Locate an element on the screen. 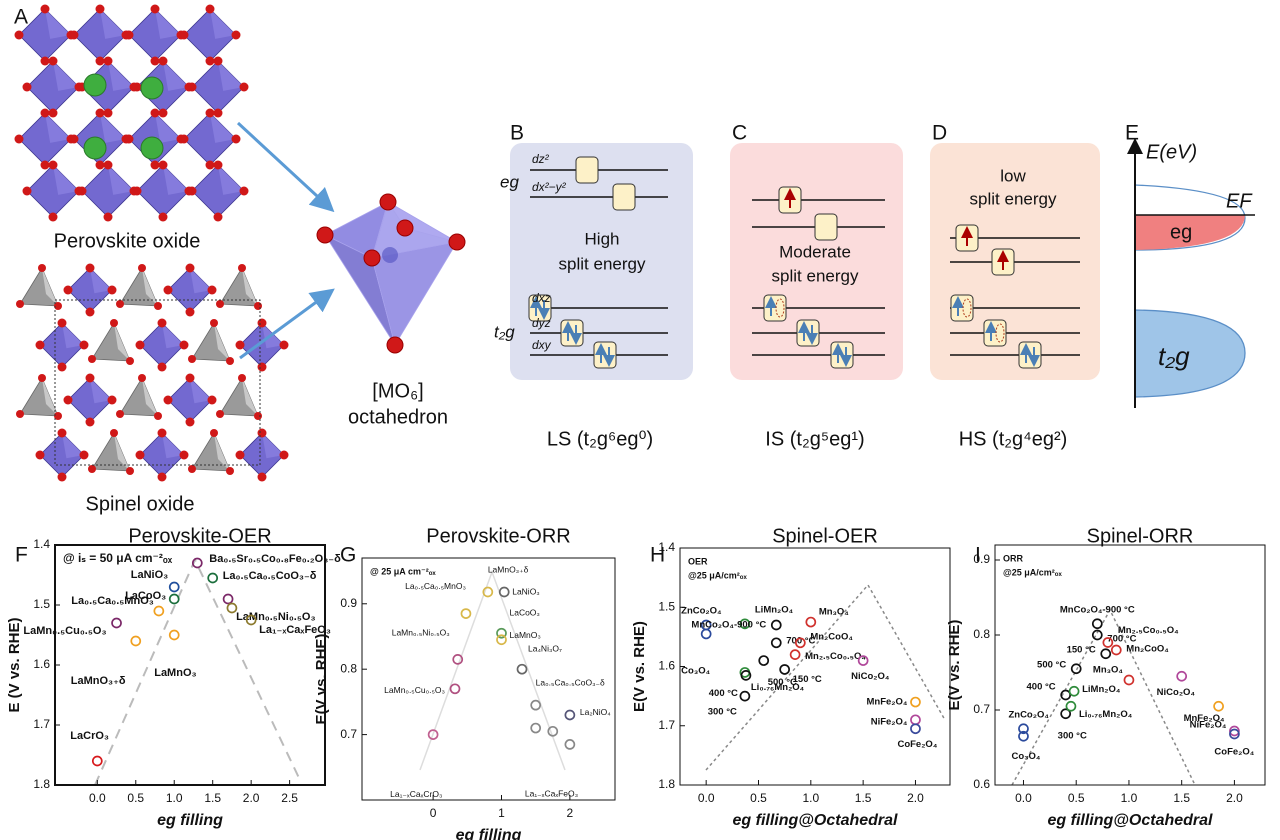 The height and width of the screenshot is (840, 1280). eg-band is located at coordinates (1190, 232).